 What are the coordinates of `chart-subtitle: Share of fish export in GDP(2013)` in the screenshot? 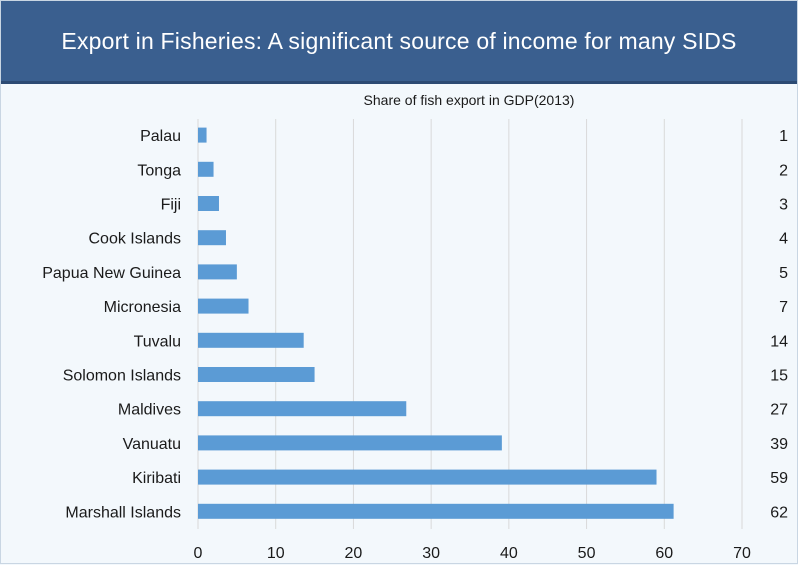 It's located at (469, 100).